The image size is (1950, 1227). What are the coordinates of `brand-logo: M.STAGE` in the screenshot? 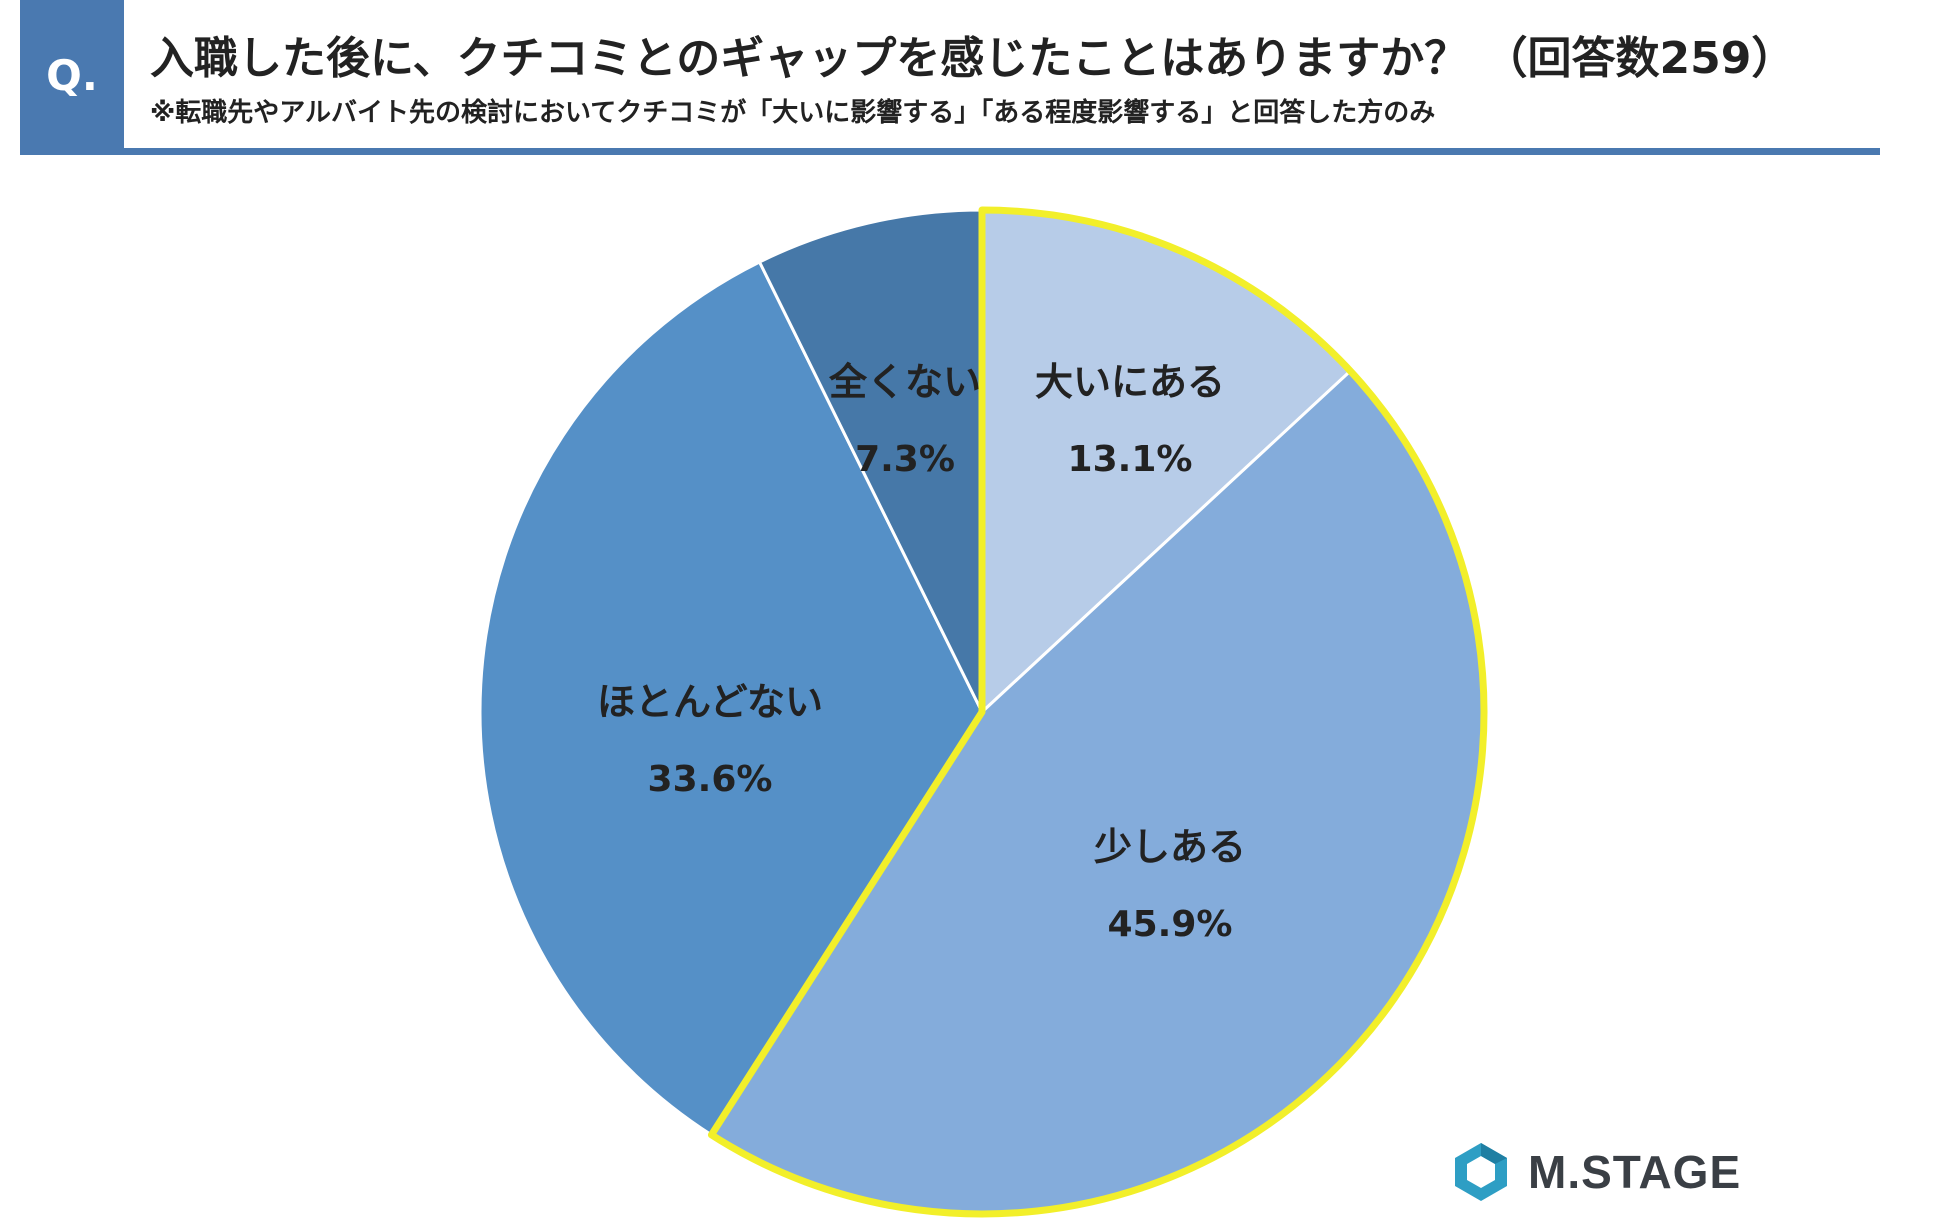 It's located at (1595, 1172).